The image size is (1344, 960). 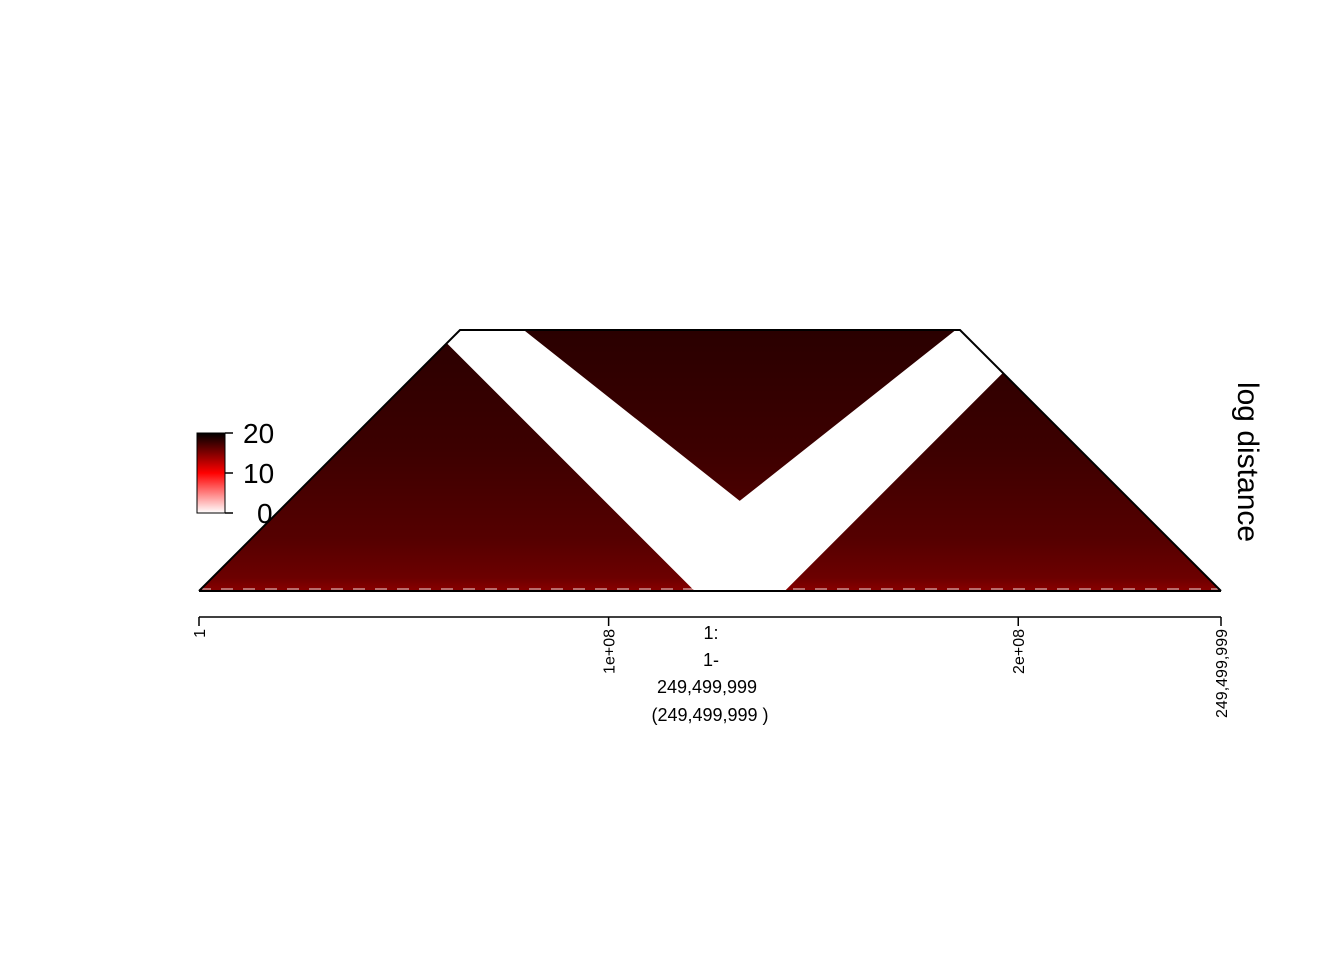 What do you see at coordinates (707, 687) in the screenshot?
I see `region-label-line-3: 249,499,999` at bounding box center [707, 687].